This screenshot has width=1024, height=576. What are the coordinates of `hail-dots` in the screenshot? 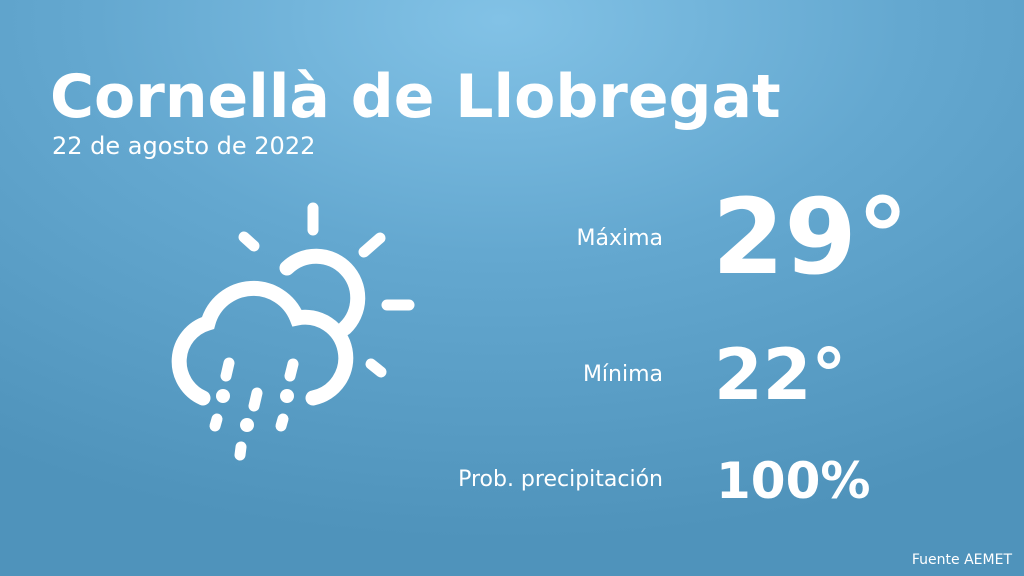 It's located at (255, 410).